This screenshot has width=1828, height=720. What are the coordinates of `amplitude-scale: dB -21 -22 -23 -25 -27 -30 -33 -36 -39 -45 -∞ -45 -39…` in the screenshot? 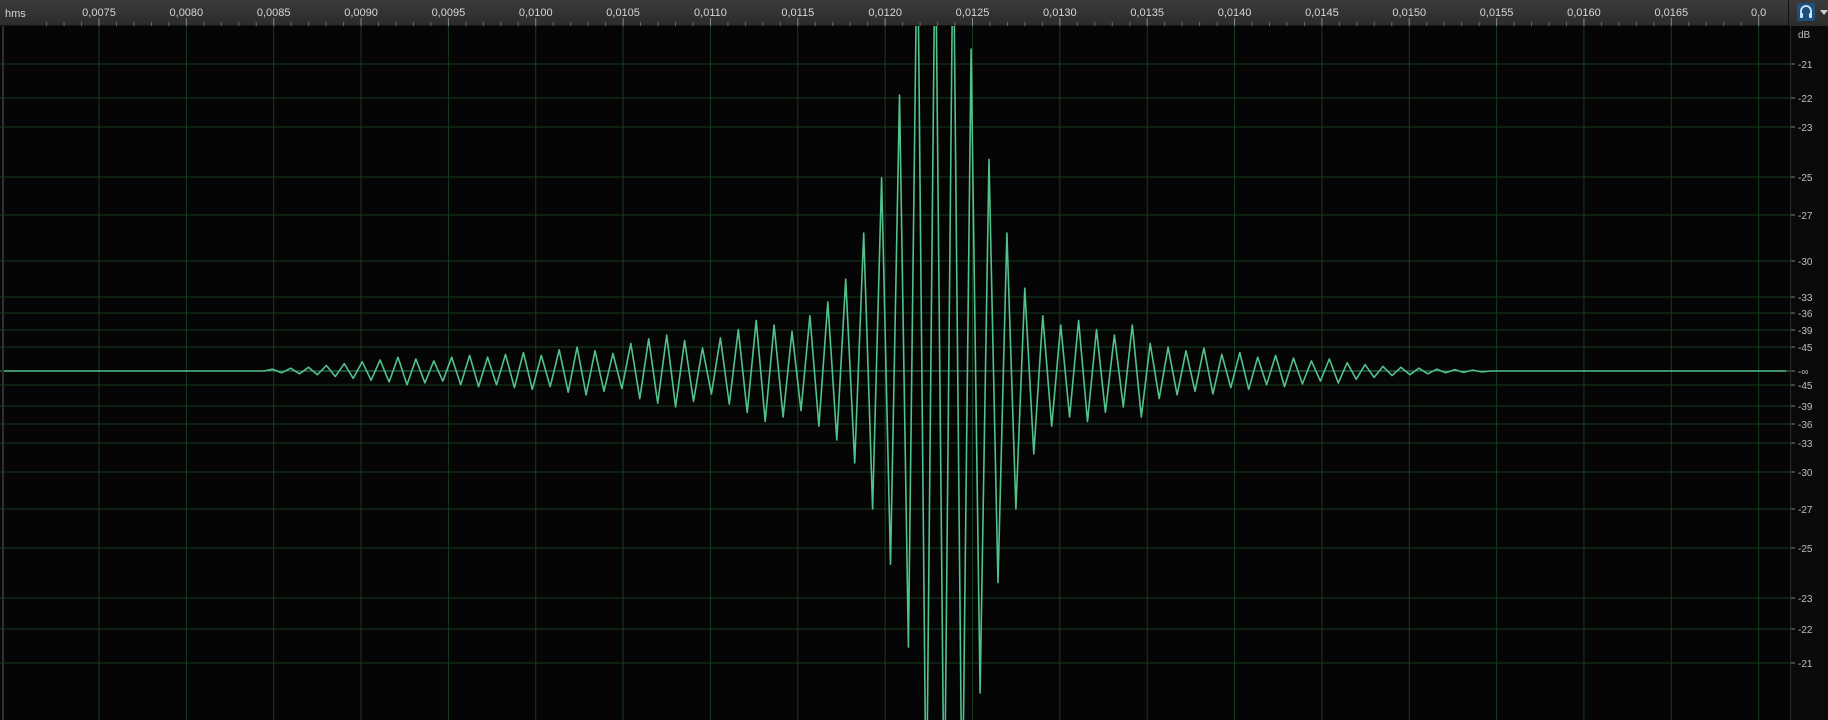 It's located at (1809, 373).